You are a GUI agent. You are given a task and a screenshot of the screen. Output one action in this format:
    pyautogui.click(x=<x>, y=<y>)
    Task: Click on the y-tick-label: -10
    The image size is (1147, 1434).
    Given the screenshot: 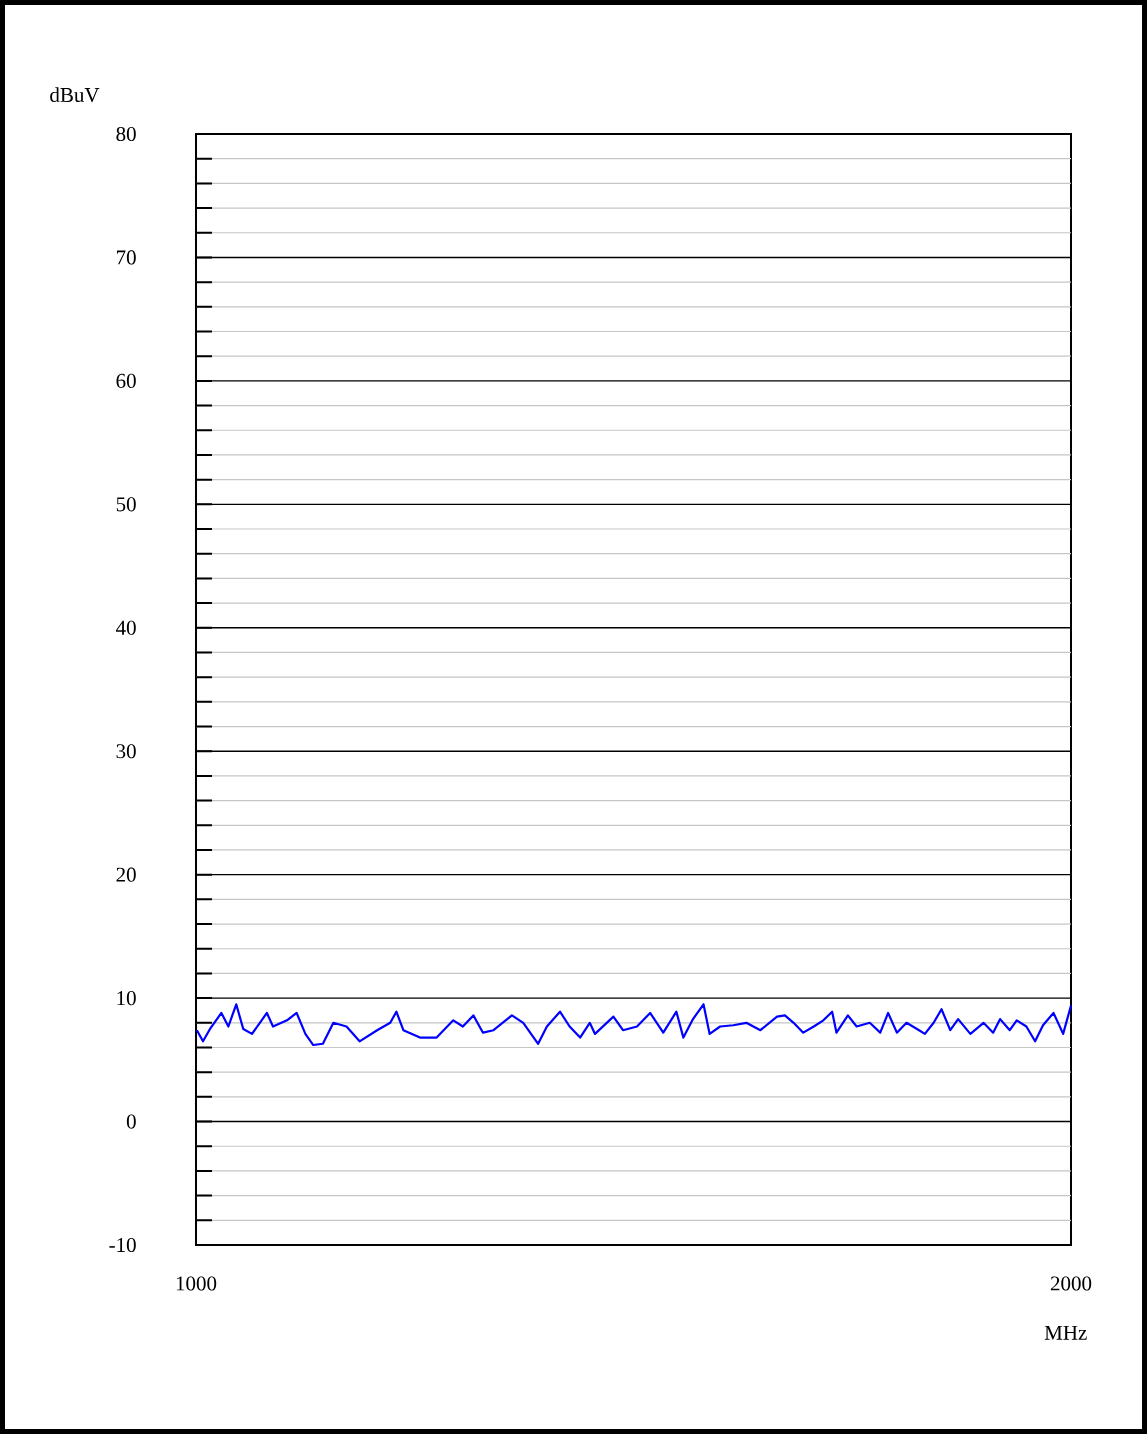 What is the action you would take?
    pyautogui.click(x=122, y=1245)
    